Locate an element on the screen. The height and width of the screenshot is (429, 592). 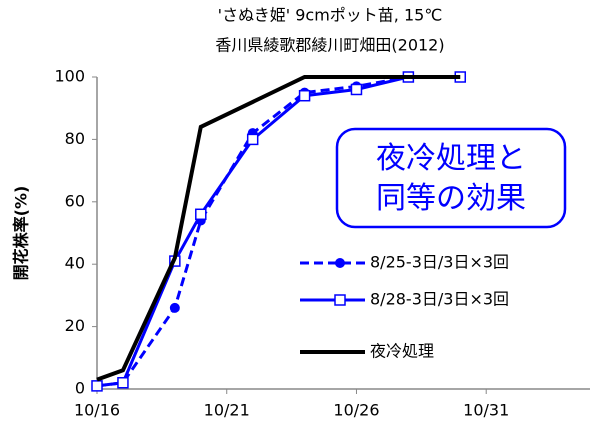
y-tick-label: 60 is located at coordinates (75, 200).